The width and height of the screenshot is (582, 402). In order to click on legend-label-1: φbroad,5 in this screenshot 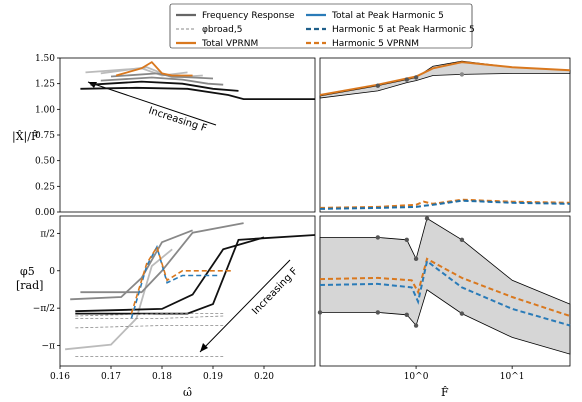, I will do `click(222, 30)`.